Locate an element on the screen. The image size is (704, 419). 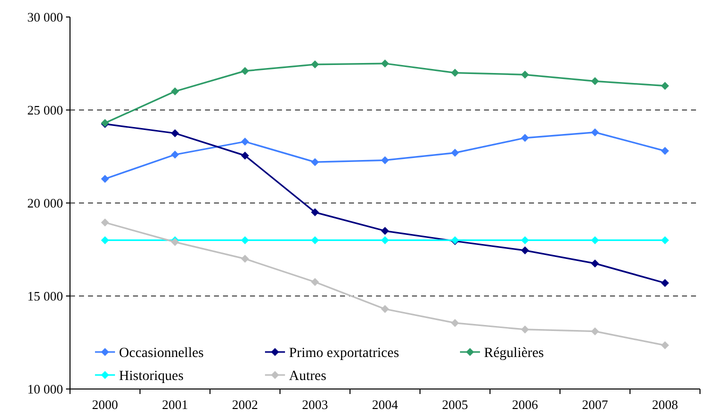
x-tick-label: 2000 is located at coordinates (105, 404).